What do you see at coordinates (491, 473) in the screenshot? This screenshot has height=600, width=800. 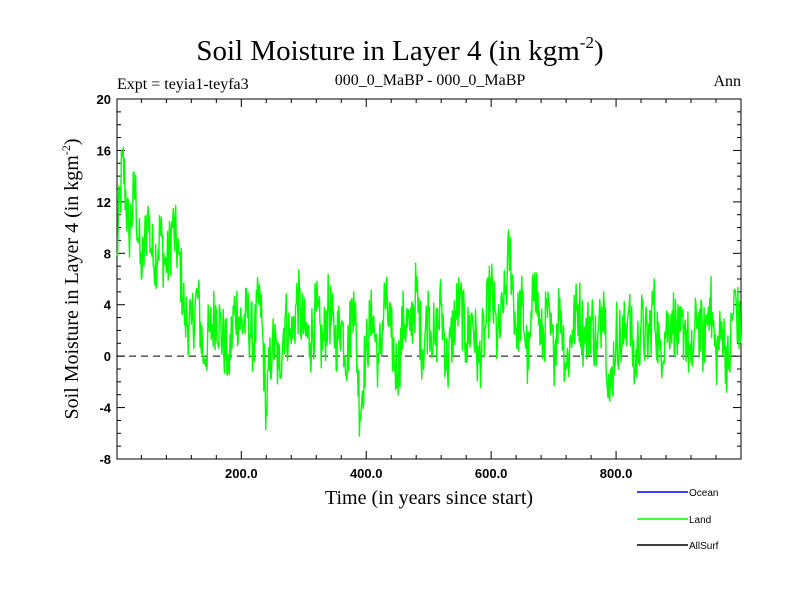 I see `x-tick-label: 600.0` at bounding box center [491, 473].